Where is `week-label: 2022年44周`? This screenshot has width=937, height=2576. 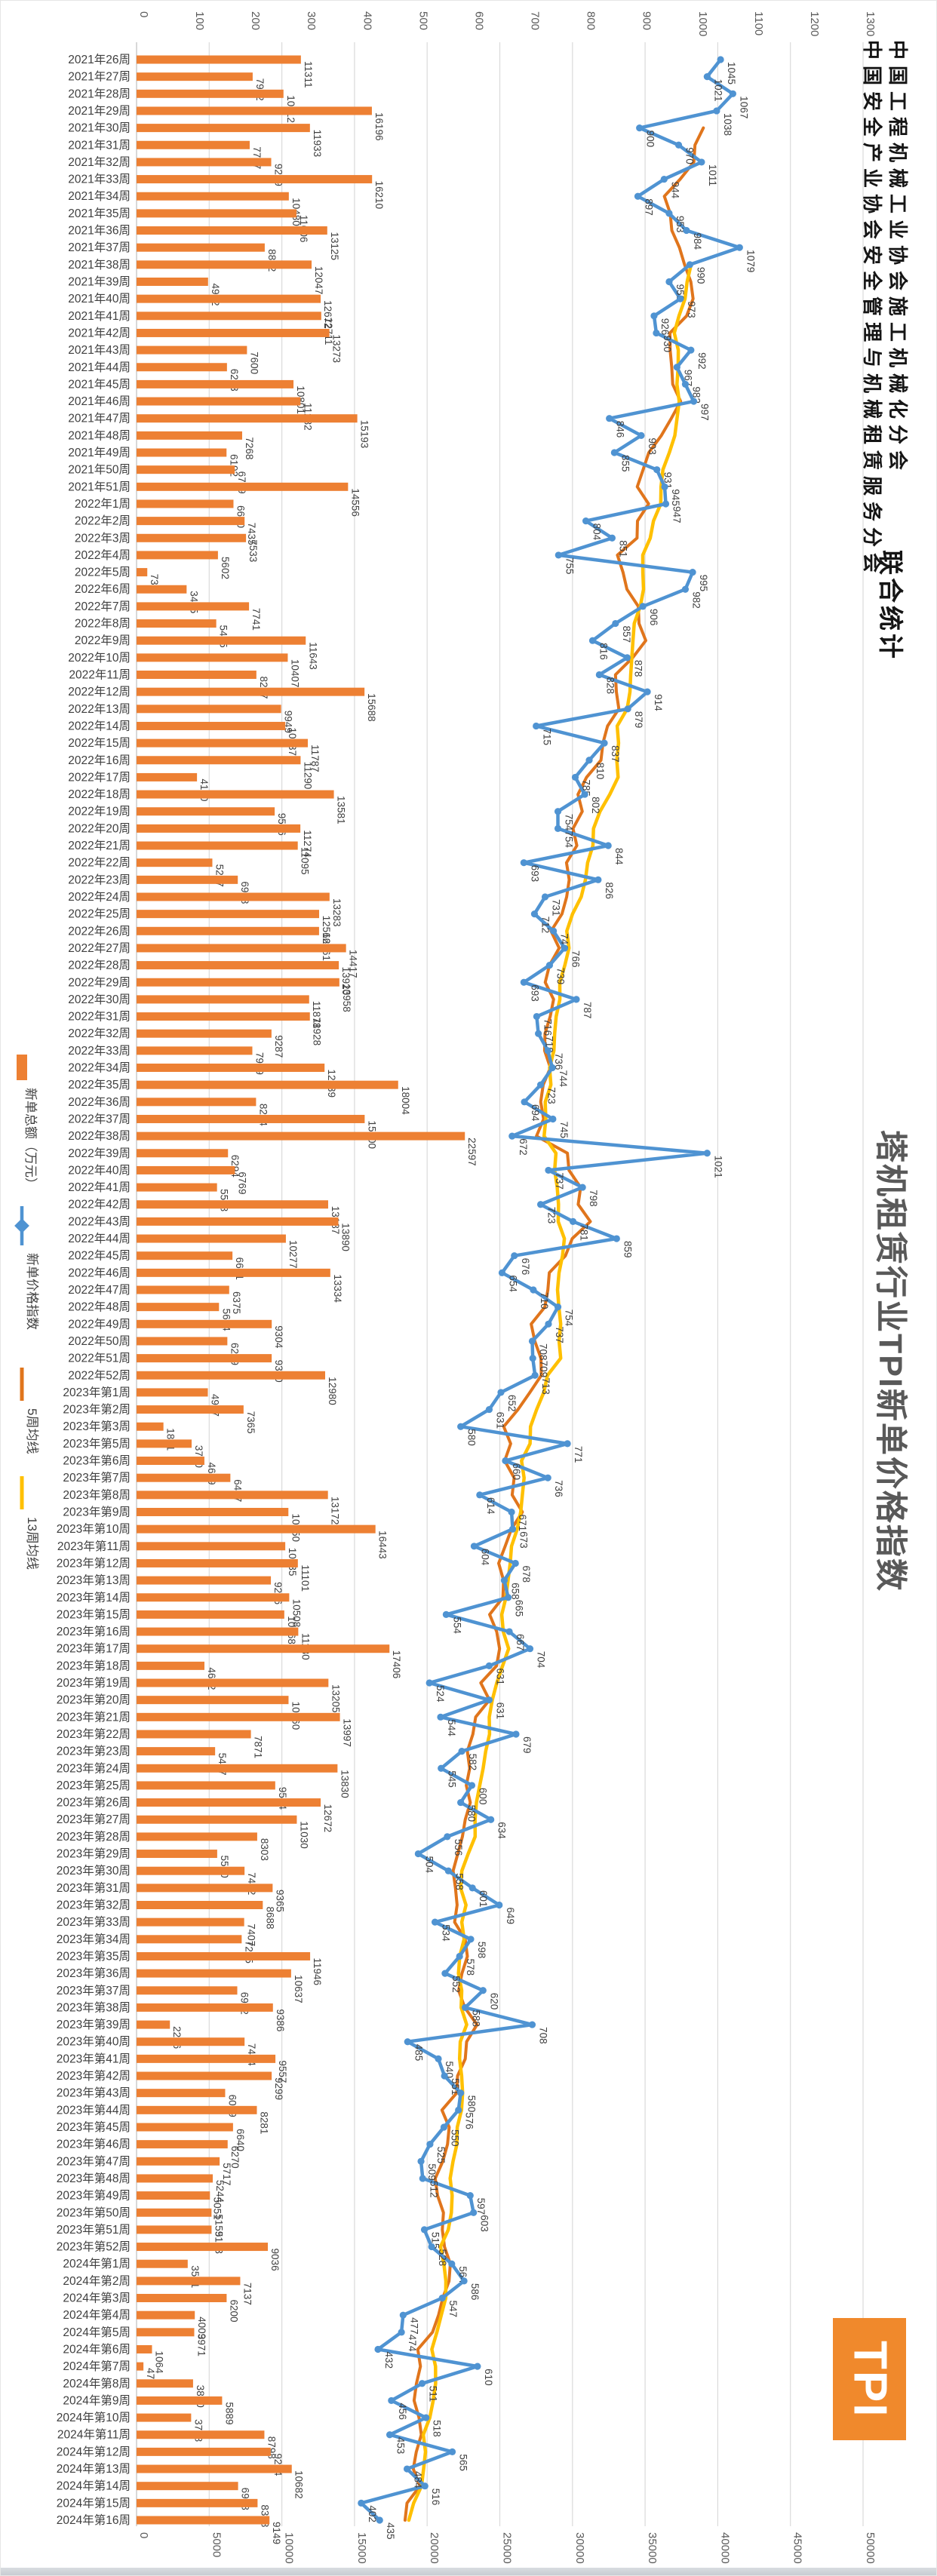 week-label: 2022年44周 is located at coordinates (100, 1238).